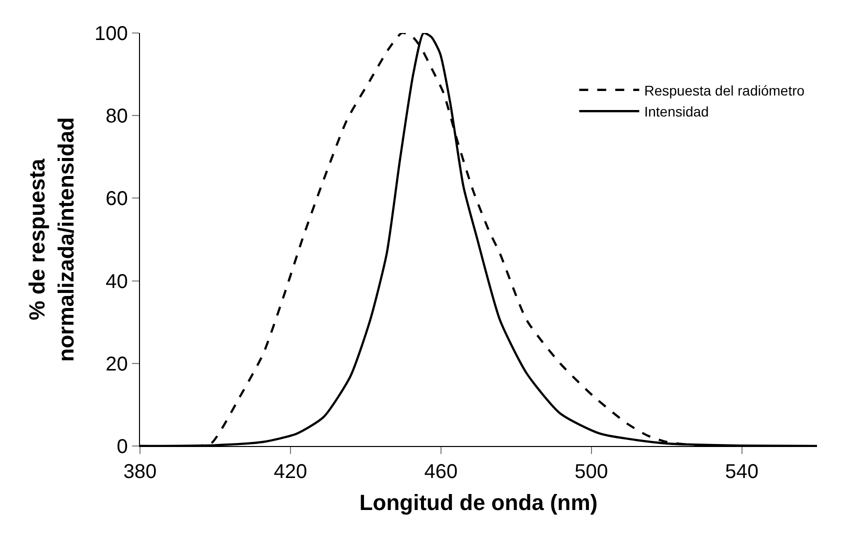 This screenshot has width=849, height=540. I want to click on x-tick-label: 460, so click(441, 472).